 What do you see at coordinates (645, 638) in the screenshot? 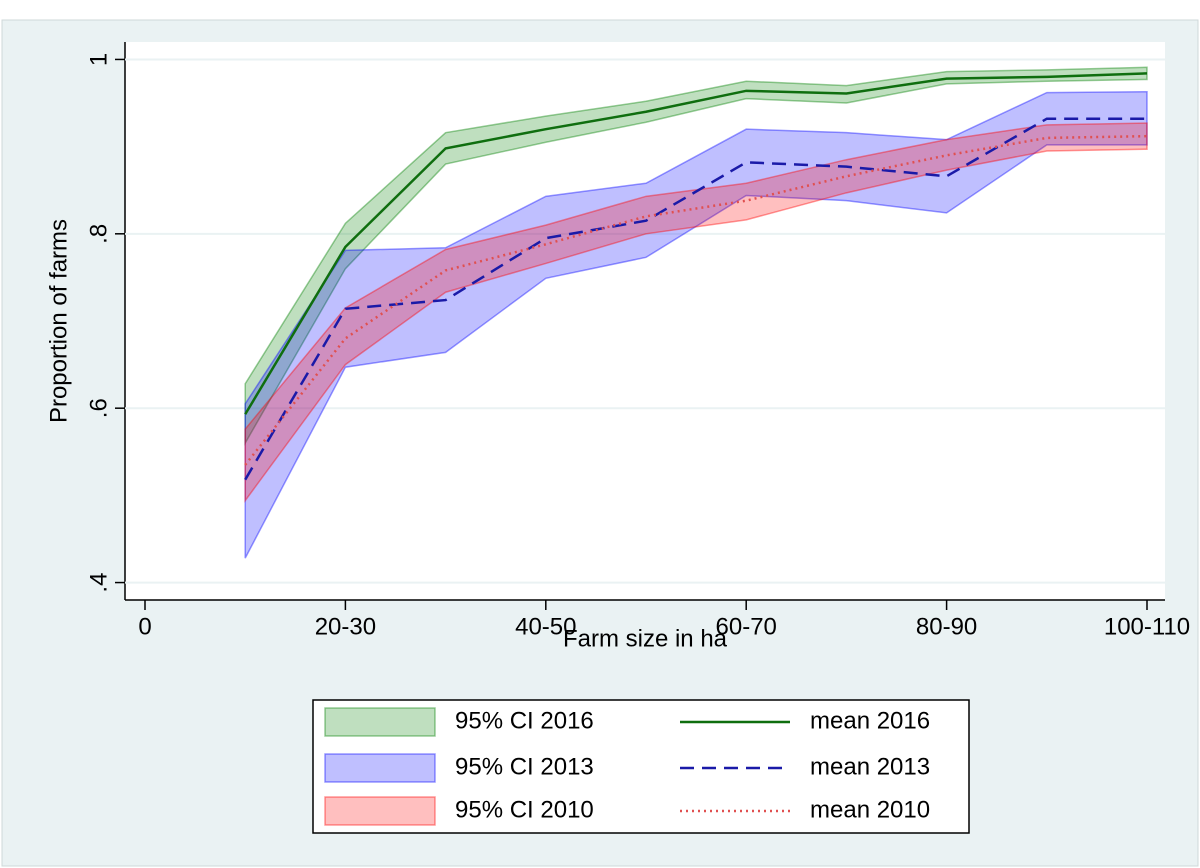
I see `x-axis-label: Farm size in ha` at bounding box center [645, 638].